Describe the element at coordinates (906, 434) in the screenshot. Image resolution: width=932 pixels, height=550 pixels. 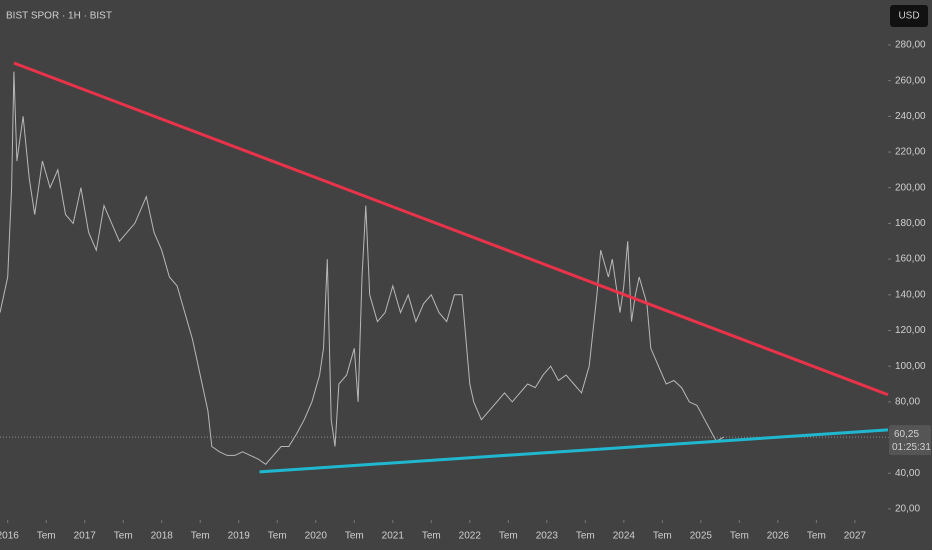
I see `price-tag-label: 60,25` at that location.